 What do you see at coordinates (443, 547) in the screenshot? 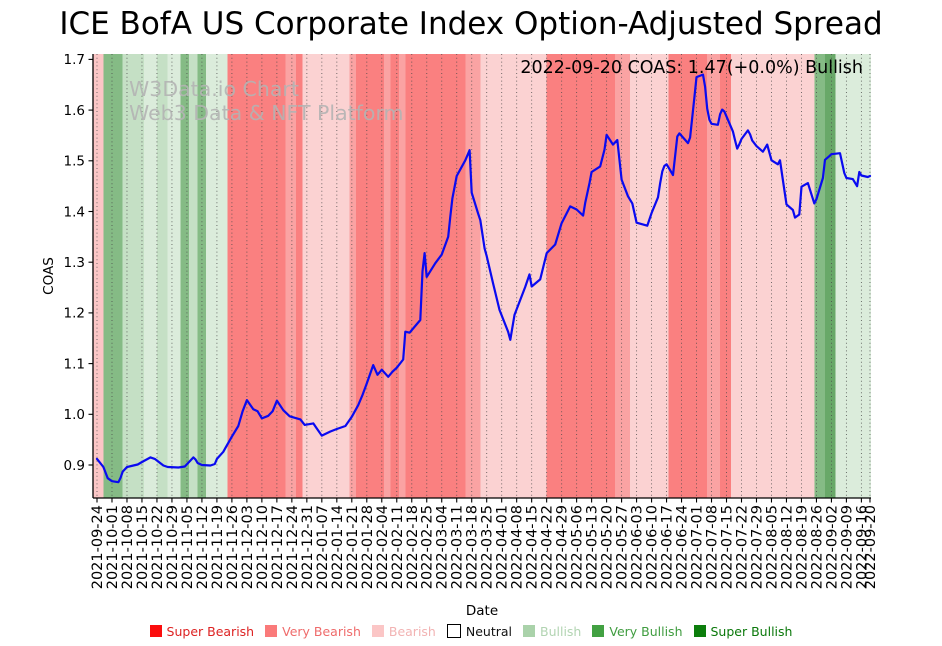
I see `x-tick-label: 2022-03-04` at bounding box center [443, 547].